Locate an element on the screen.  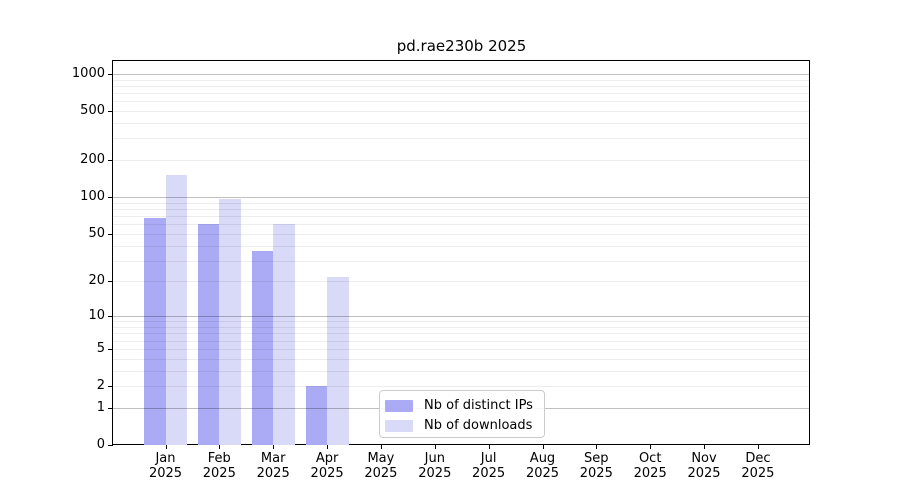
x-tick-label-may: May 2025 is located at coordinates (381, 466).